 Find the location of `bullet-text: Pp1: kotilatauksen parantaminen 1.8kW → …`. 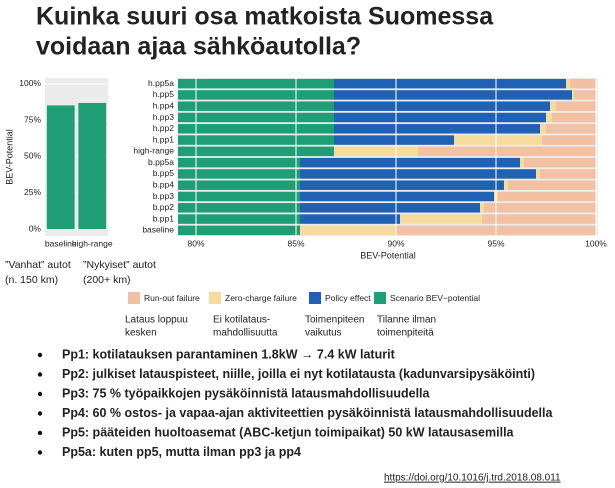

bullet-text: Pp1: kotilatauksen parantaminen 1.8kW → … is located at coordinates (229, 354).